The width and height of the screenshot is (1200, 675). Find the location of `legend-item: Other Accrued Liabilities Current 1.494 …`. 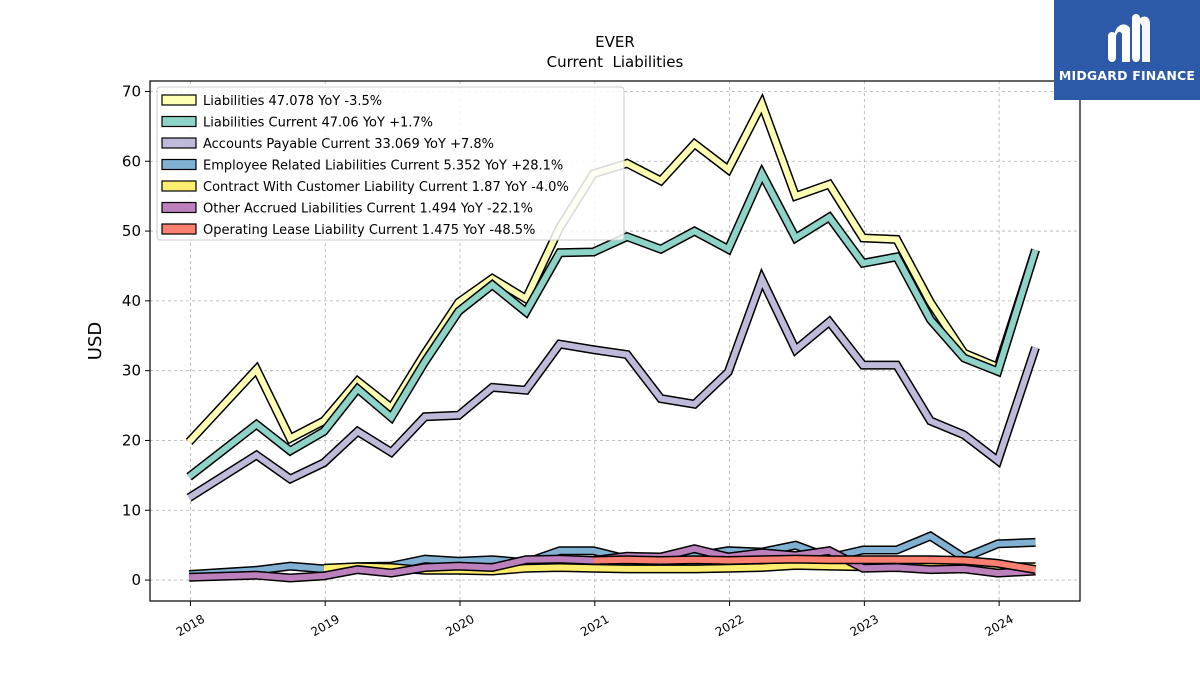

legend-item: Other Accrued Liabilities Current 1.494 … is located at coordinates (347, 209).